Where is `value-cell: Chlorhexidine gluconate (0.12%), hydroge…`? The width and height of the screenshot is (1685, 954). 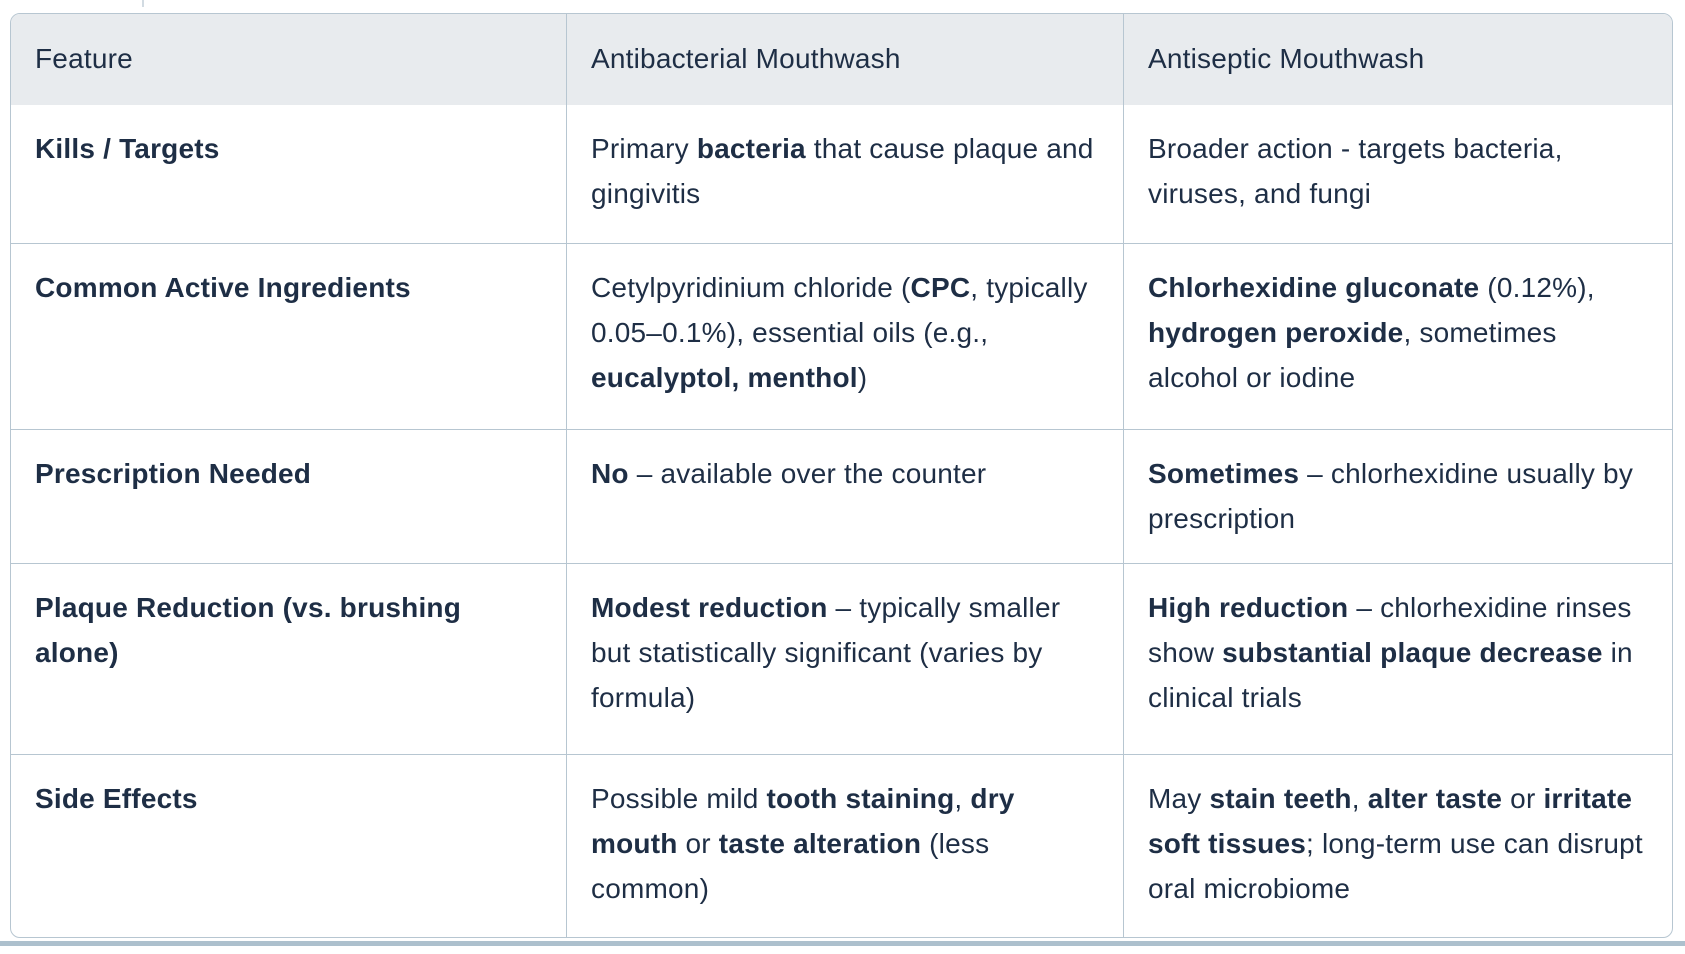
value-cell: Chlorhexidine gluconate (0.12%), hydroge… is located at coordinates (1397, 336).